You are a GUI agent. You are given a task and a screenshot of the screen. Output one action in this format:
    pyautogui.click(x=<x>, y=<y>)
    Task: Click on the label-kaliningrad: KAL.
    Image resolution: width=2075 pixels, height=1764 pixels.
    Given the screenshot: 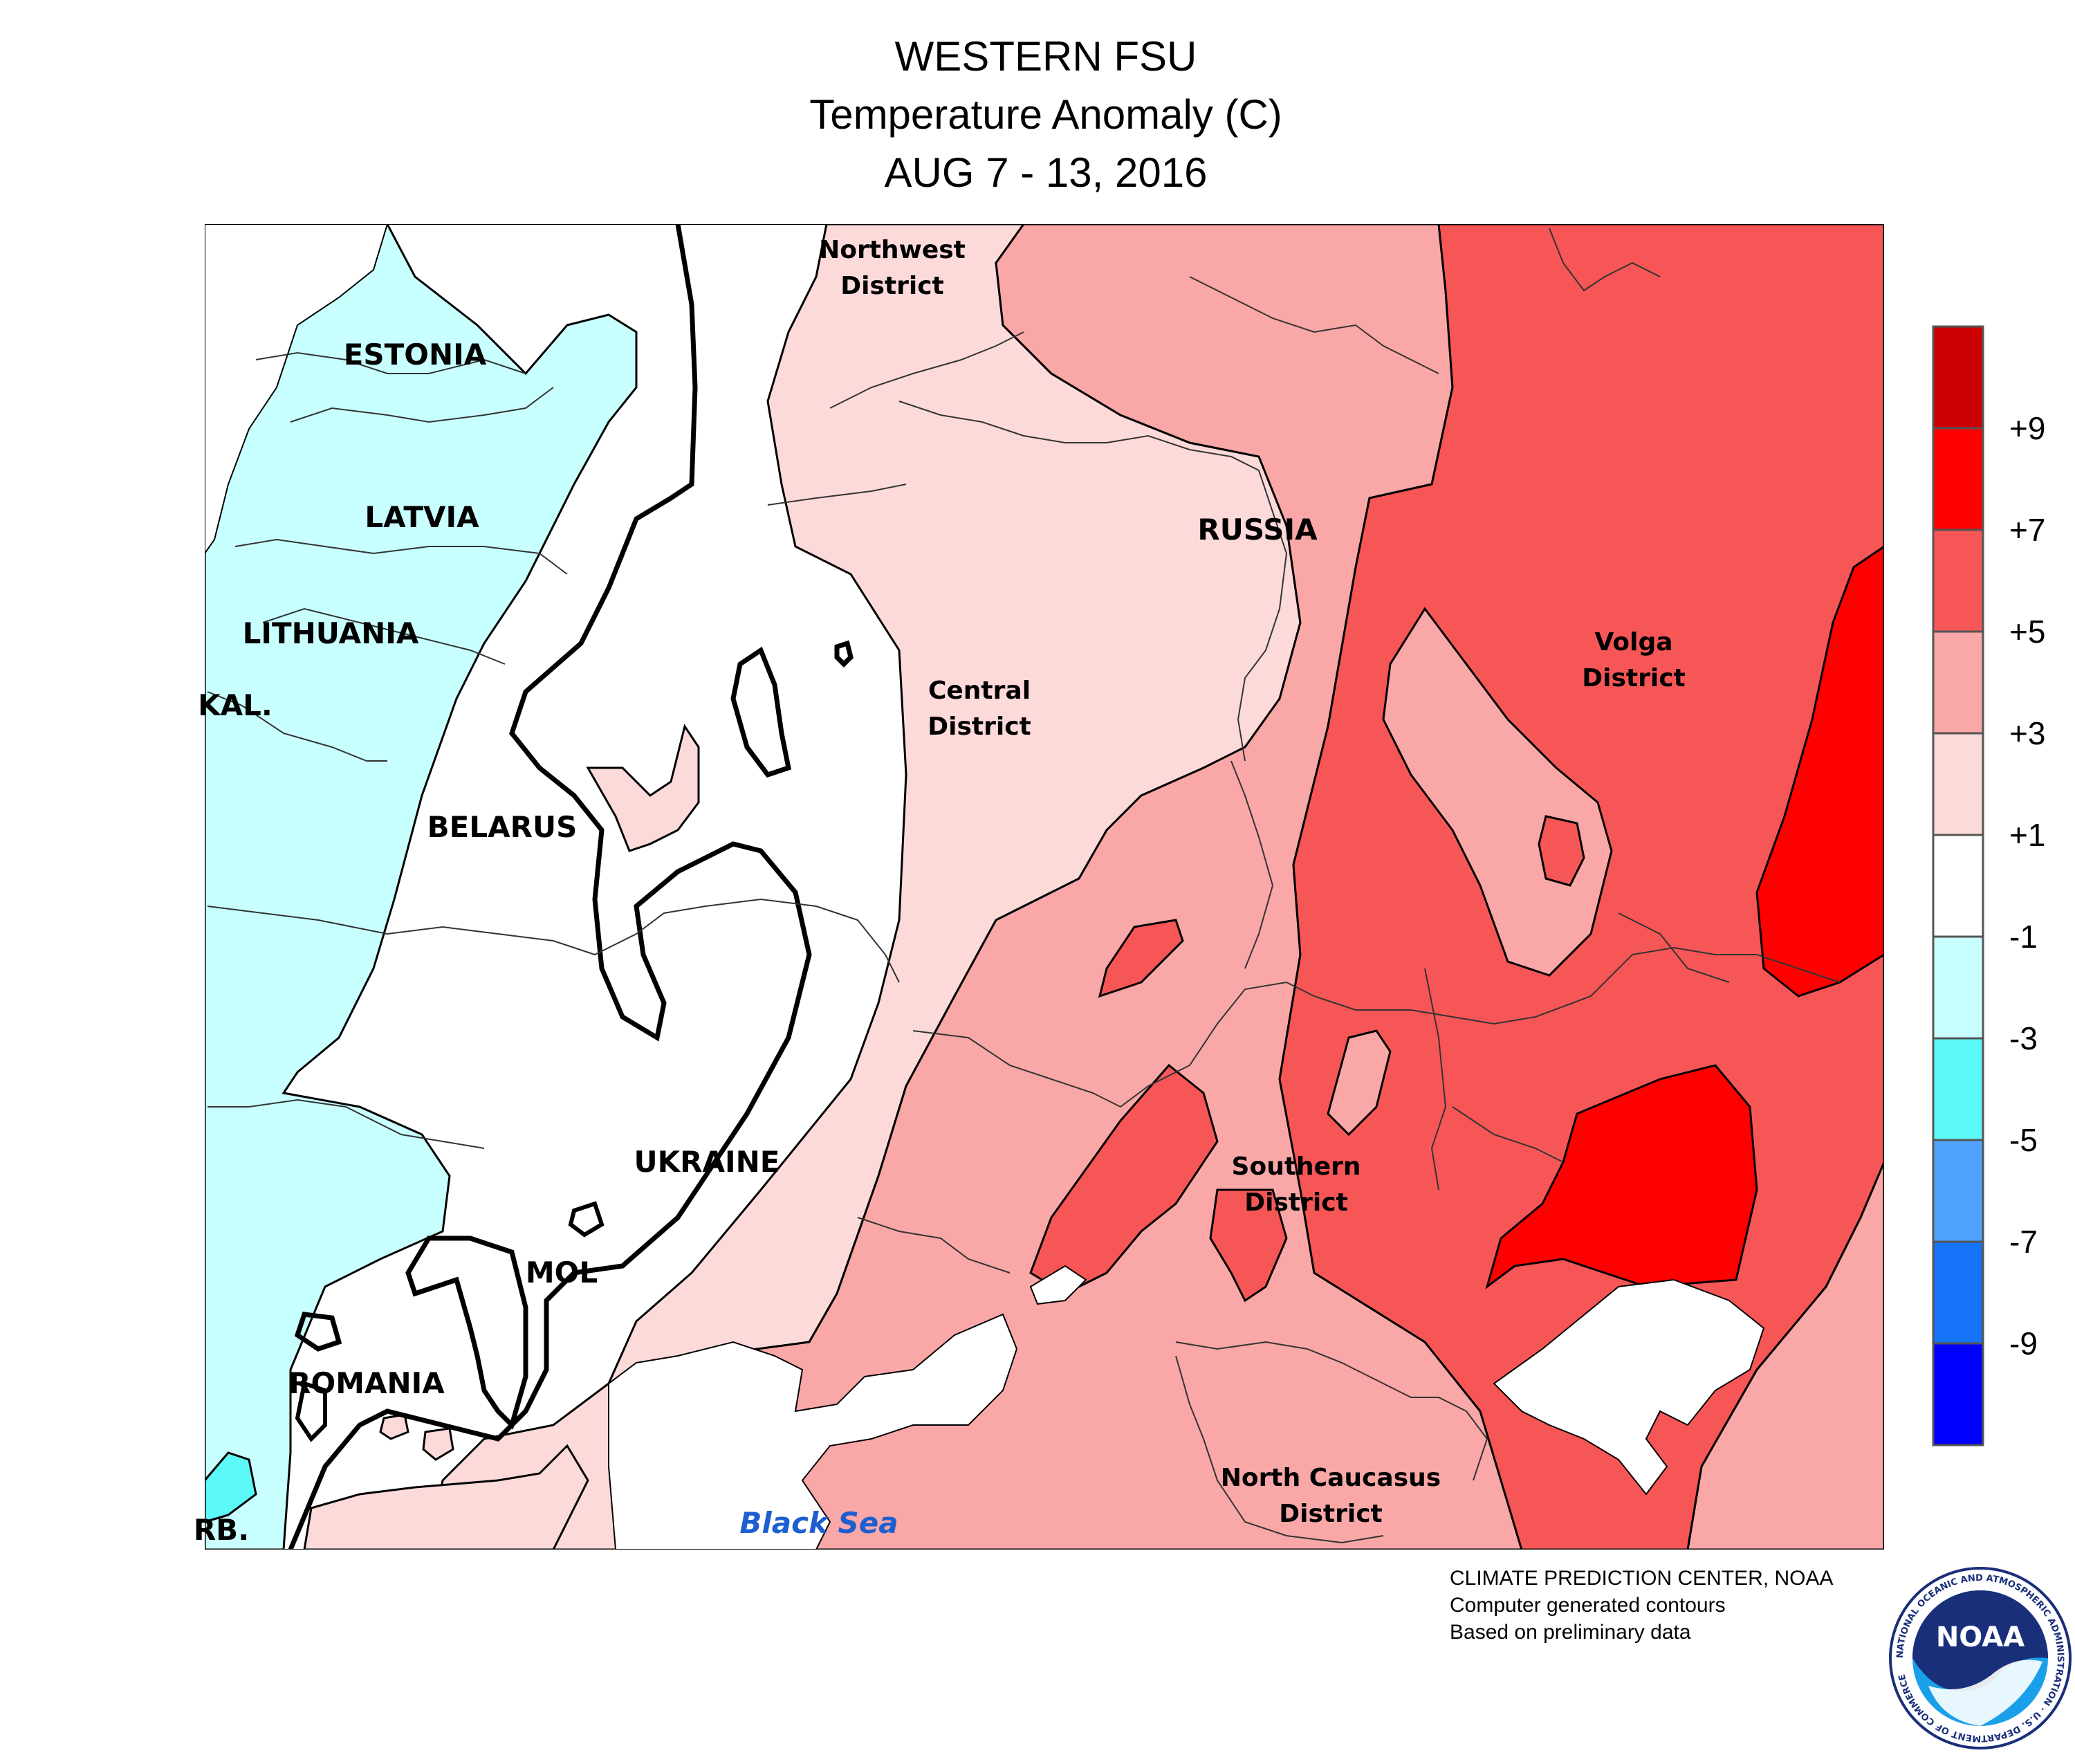 What is the action you would take?
    pyautogui.click(x=235, y=705)
    